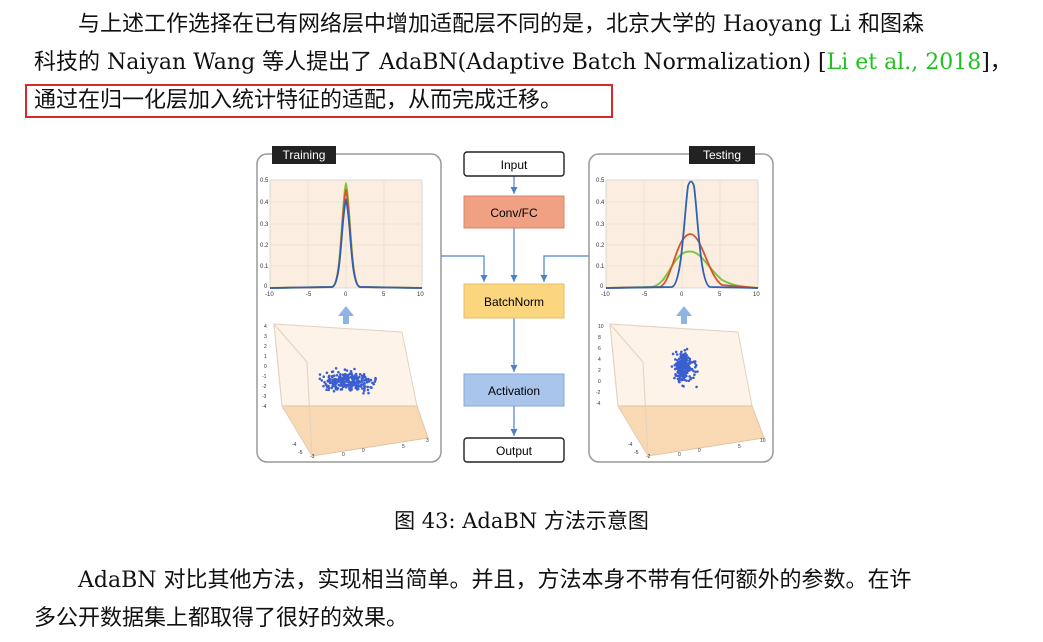 This screenshot has width=1043, height=642. What do you see at coordinates (636, 453) in the screenshot?
I see `right-base-tick: -5` at bounding box center [636, 453].